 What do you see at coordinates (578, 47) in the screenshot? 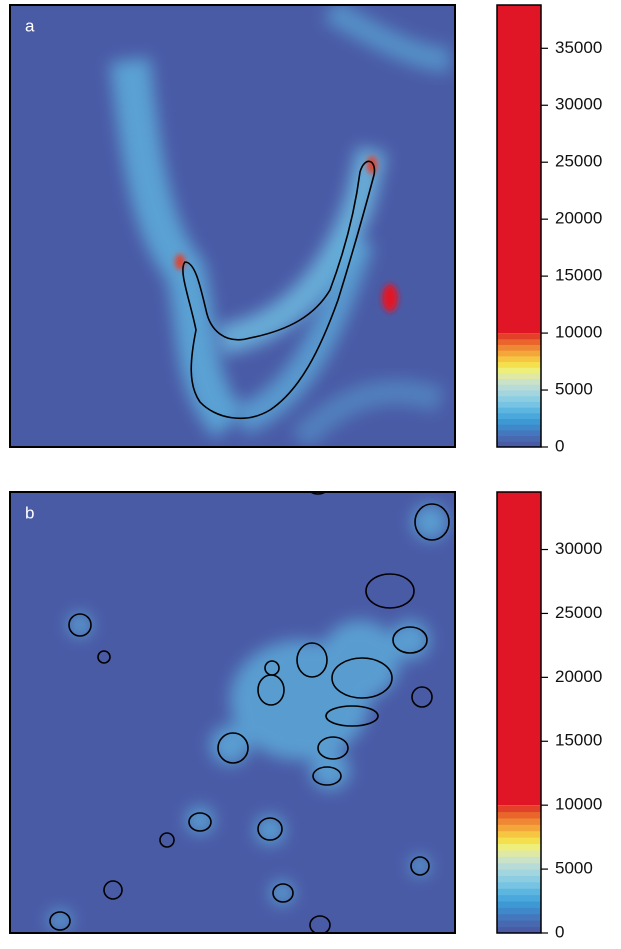
I see `colorbar-tick-label: 35000` at bounding box center [578, 47].